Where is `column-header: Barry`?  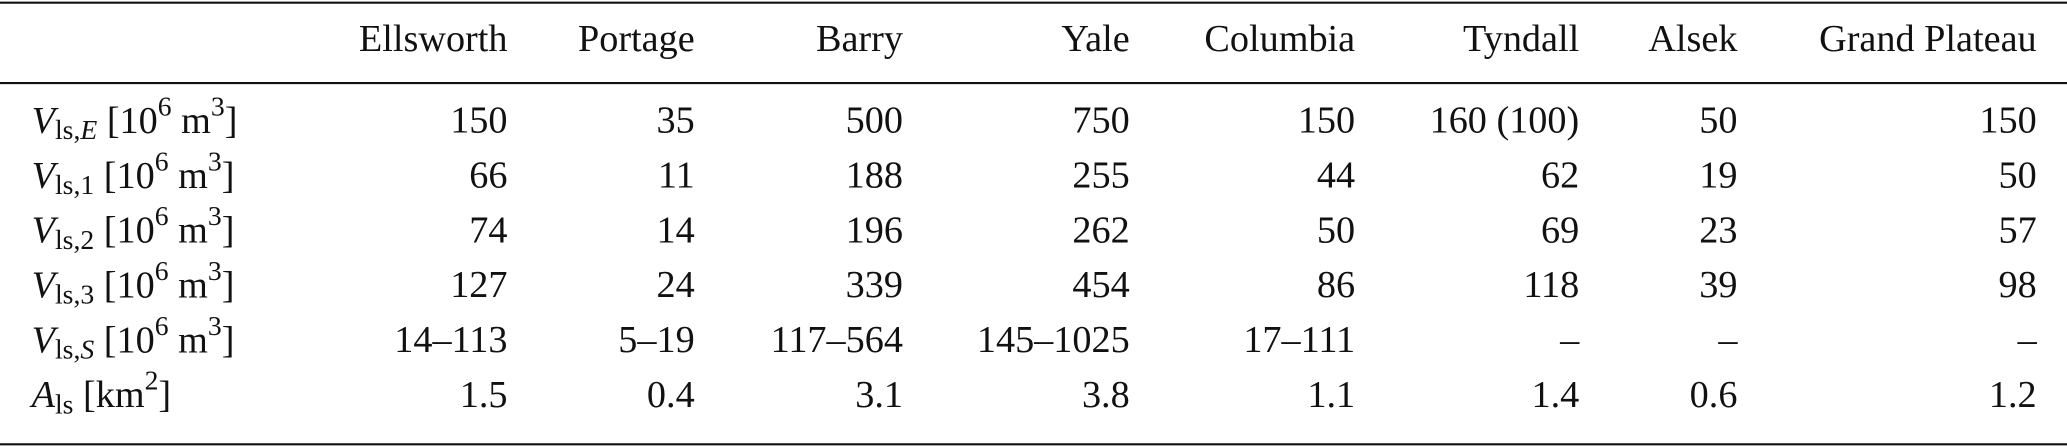
column-header: Barry is located at coordinates (859, 39).